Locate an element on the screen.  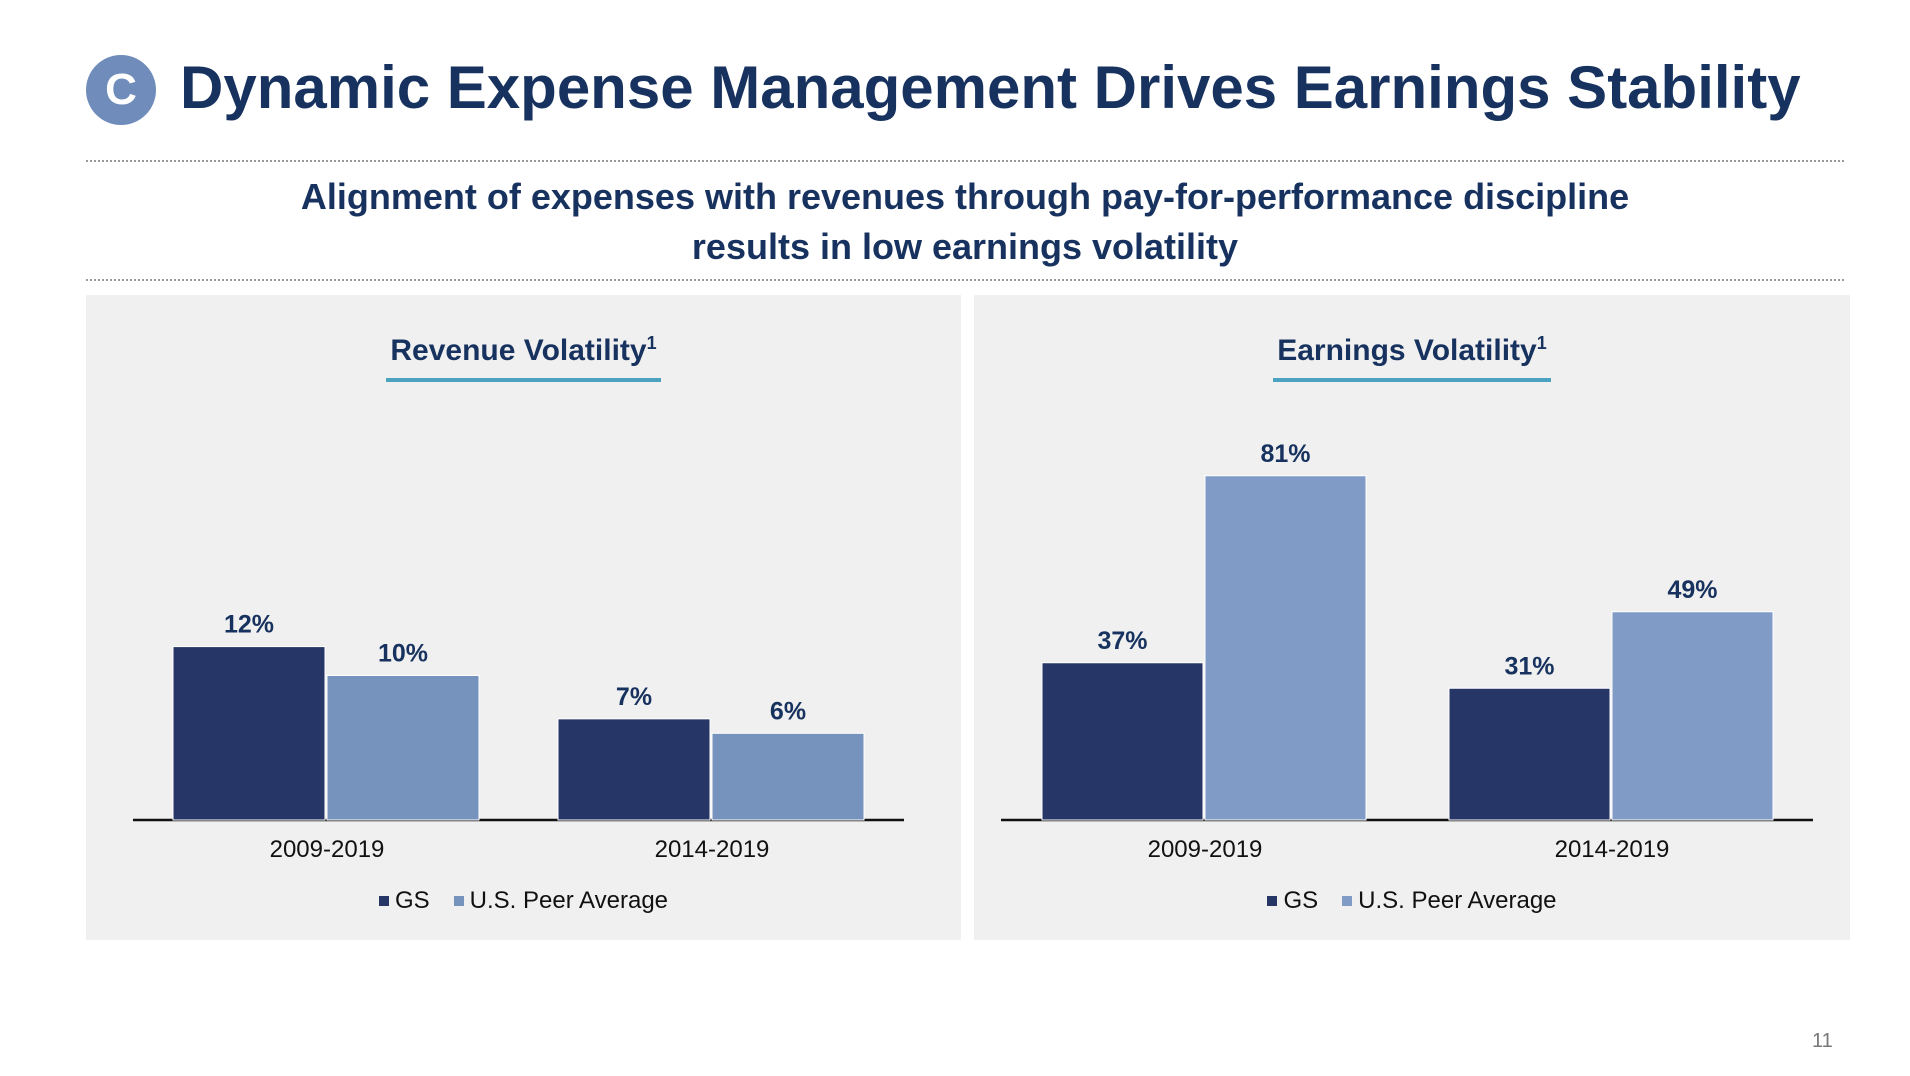
data-label: 10% is located at coordinates (403, 654).